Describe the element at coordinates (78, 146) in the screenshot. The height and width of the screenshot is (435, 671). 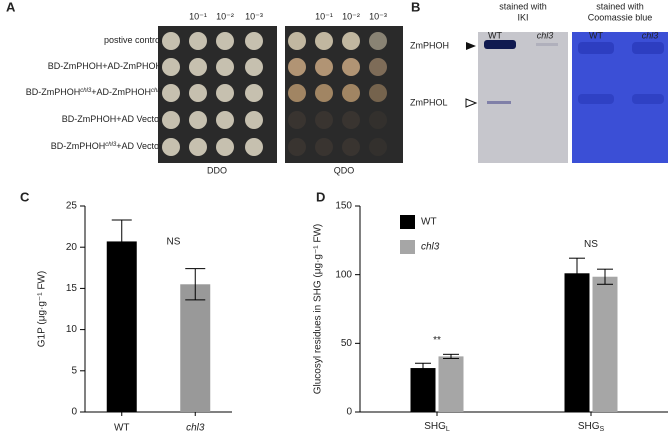
I see `label-part: BD-ZmPHOH` at that location.